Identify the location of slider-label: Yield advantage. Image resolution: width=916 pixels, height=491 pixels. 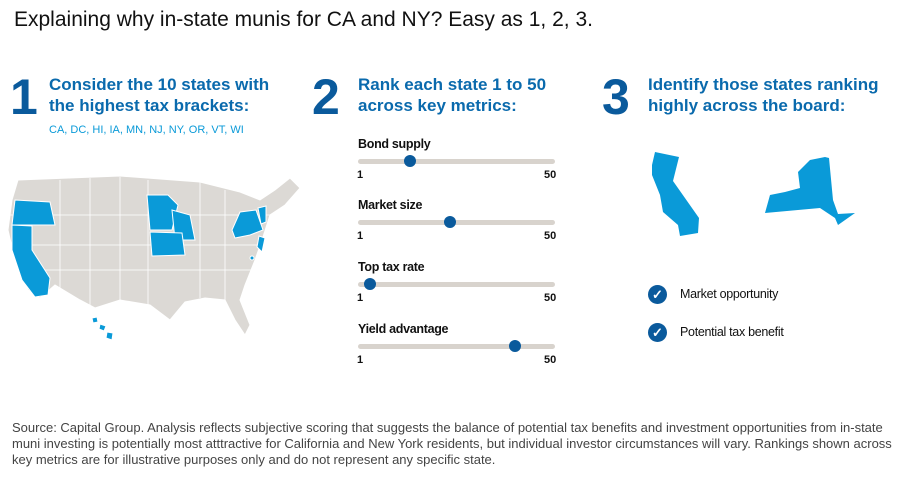
(403, 329).